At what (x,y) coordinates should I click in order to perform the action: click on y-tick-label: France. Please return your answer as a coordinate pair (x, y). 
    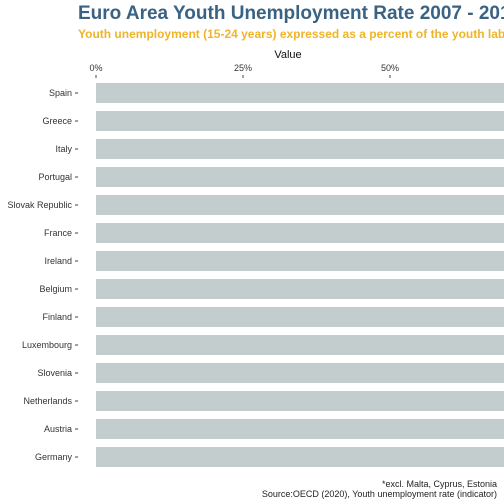
    Looking at the image, I should click on (58, 233).